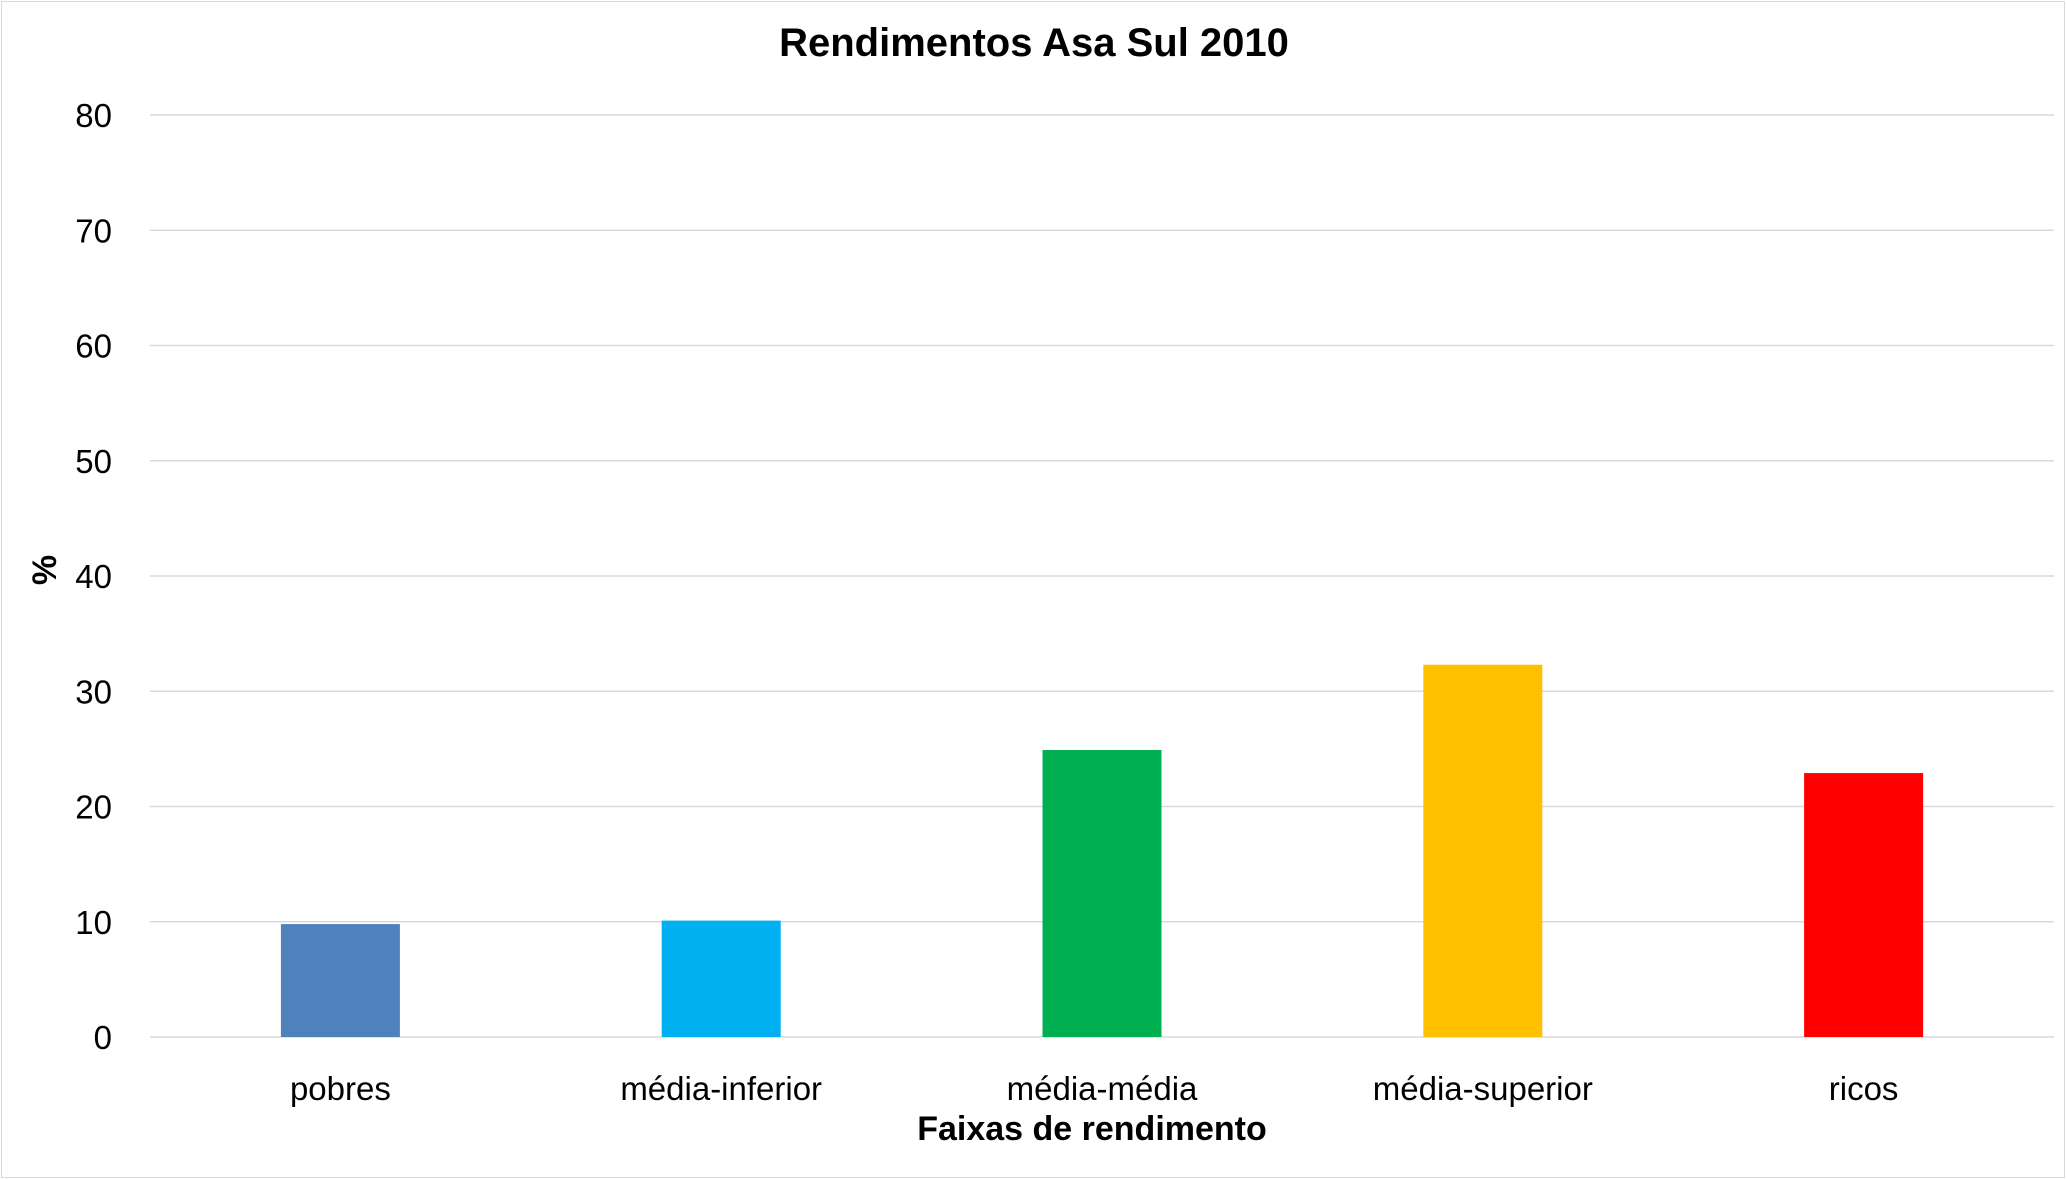 The height and width of the screenshot is (1179, 2066). Describe the element at coordinates (721, 1088) in the screenshot. I see `x-tick-label: média-inferior` at that location.